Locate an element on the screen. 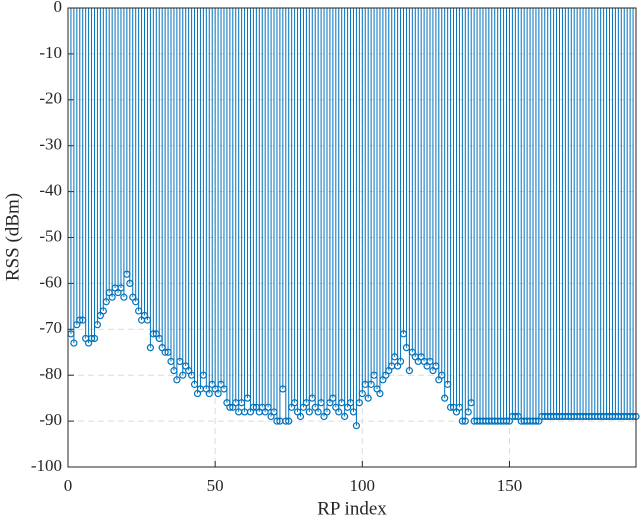 Image resolution: width=640 pixels, height=523 pixels. y-tick-label: -20 is located at coordinates (50, 98).